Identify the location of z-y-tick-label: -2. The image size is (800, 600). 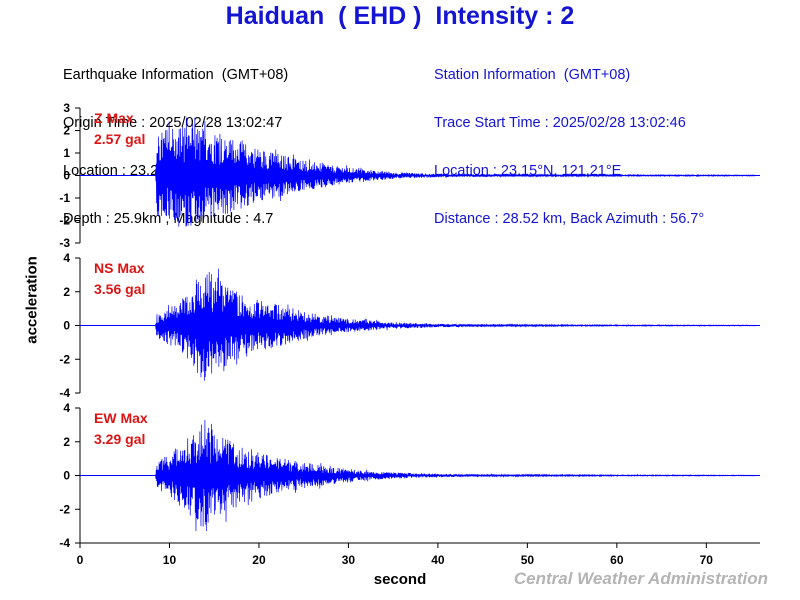
(64, 221).